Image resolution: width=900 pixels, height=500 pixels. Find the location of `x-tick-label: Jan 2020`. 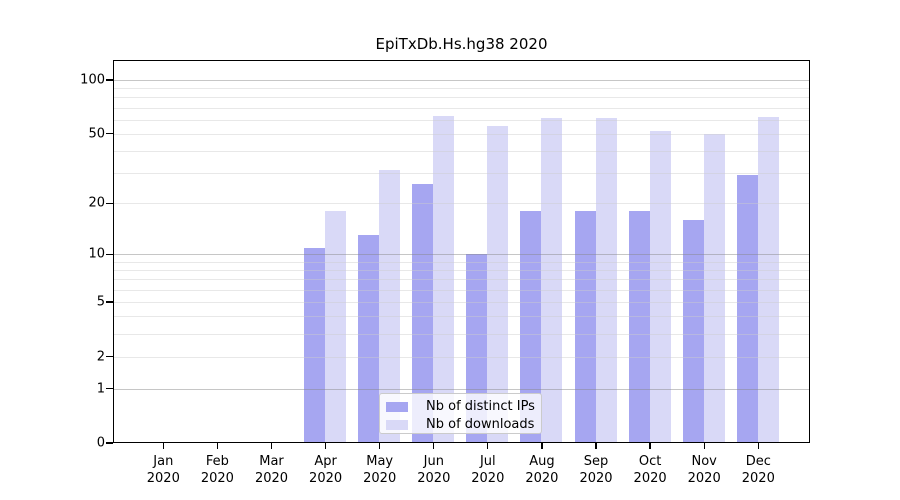

x-tick-label: Jan 2020 is located at coordinates (163, 470).